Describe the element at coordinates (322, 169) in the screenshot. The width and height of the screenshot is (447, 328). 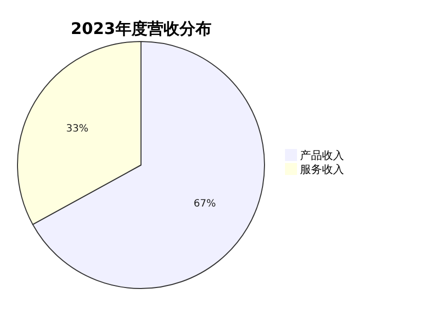
I see `legend-label: 服务收入` at that location.